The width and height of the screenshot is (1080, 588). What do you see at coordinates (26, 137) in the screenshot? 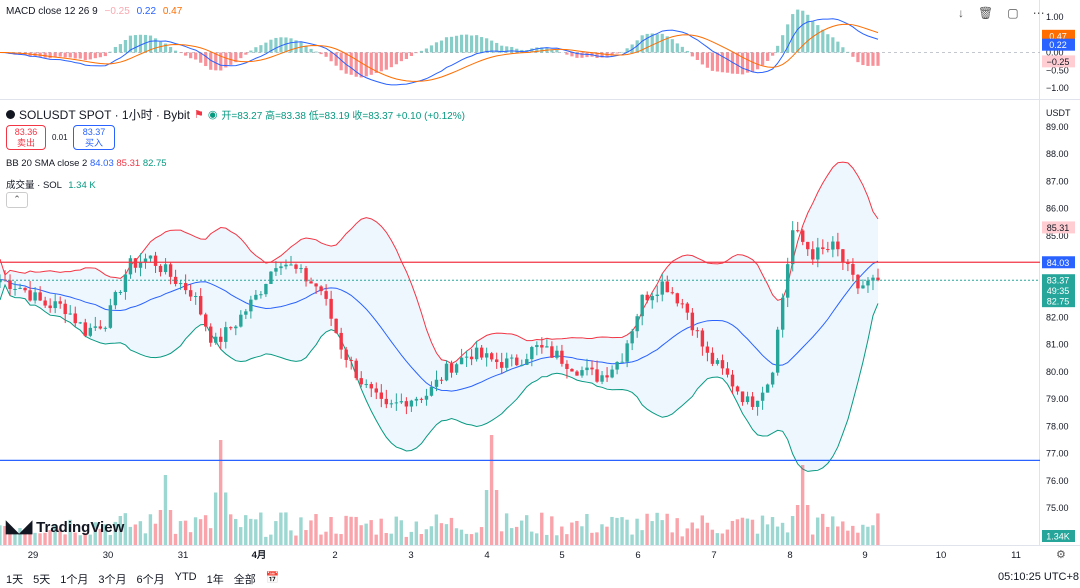
I see `sell-button: 83.36 卖出` at bounding box center [26, 137].